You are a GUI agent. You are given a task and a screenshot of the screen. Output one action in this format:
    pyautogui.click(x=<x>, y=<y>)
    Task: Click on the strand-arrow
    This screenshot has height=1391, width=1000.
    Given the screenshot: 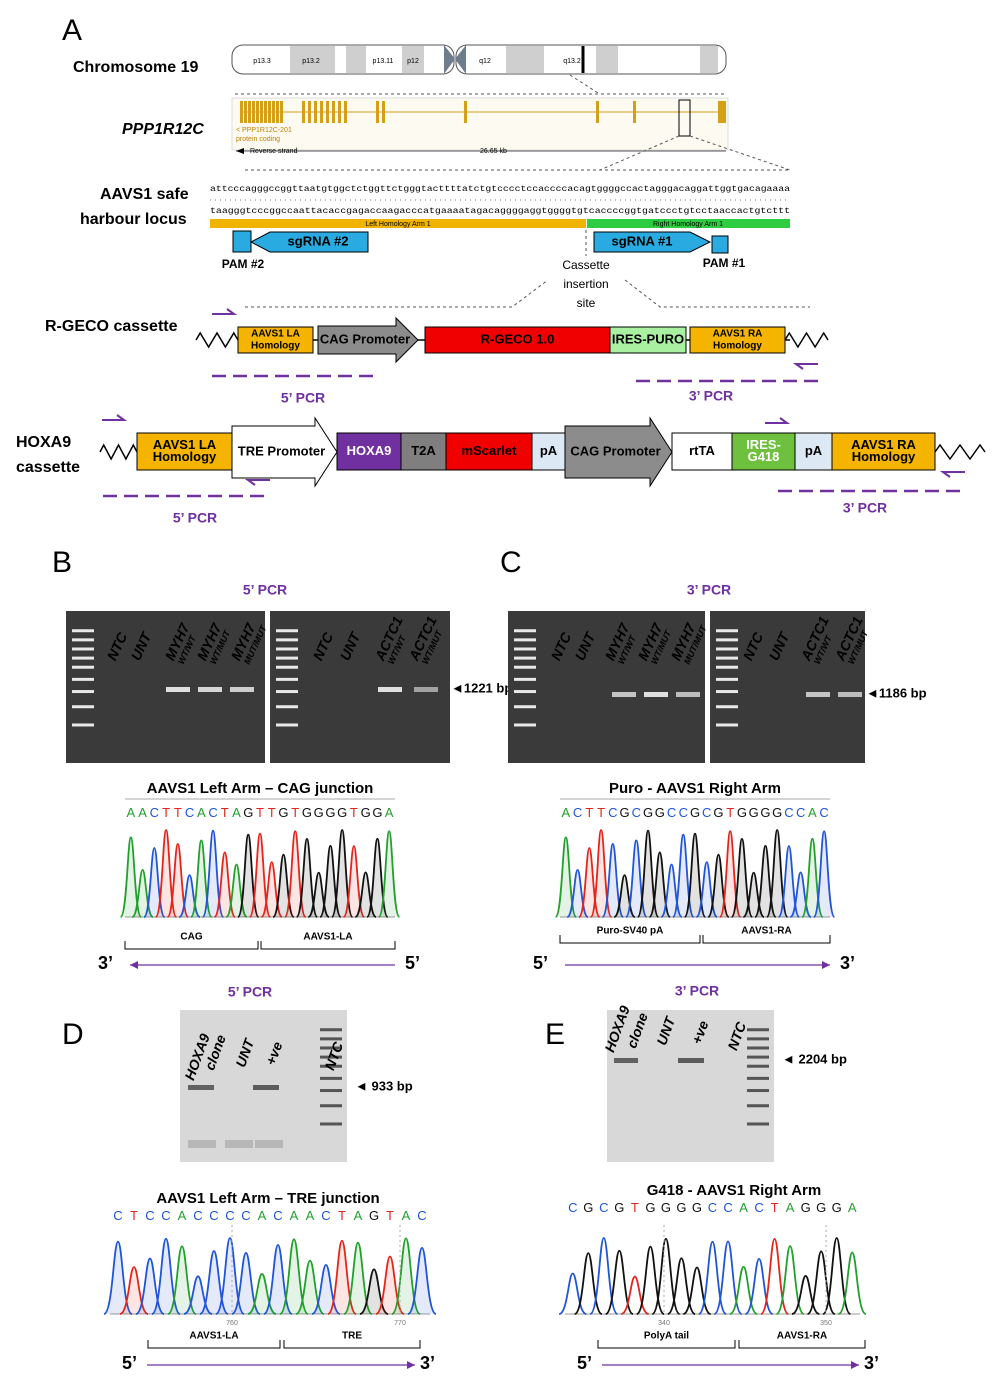 What is the action you would take?
    pyautogui.click(x=240, y=151)
    